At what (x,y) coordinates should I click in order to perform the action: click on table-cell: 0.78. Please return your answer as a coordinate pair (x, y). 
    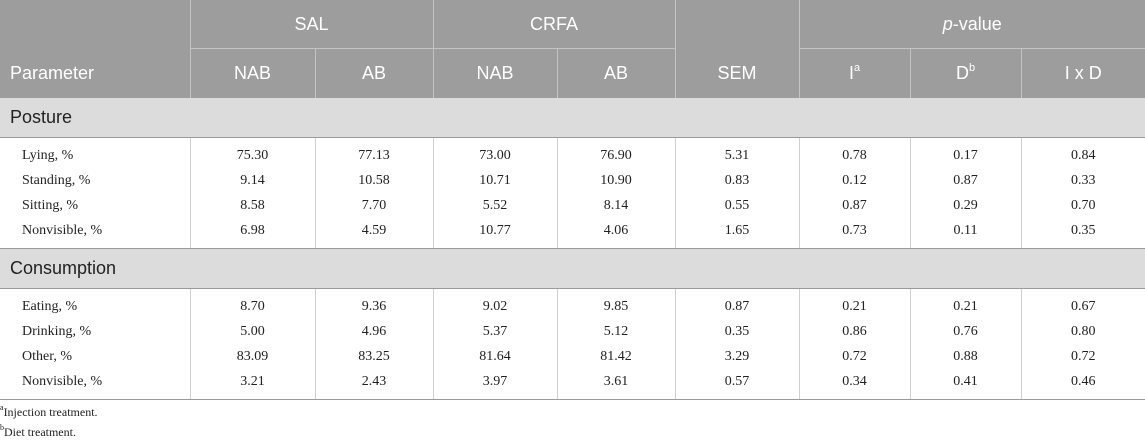
    Looking at the image, I should click on (854, 152).